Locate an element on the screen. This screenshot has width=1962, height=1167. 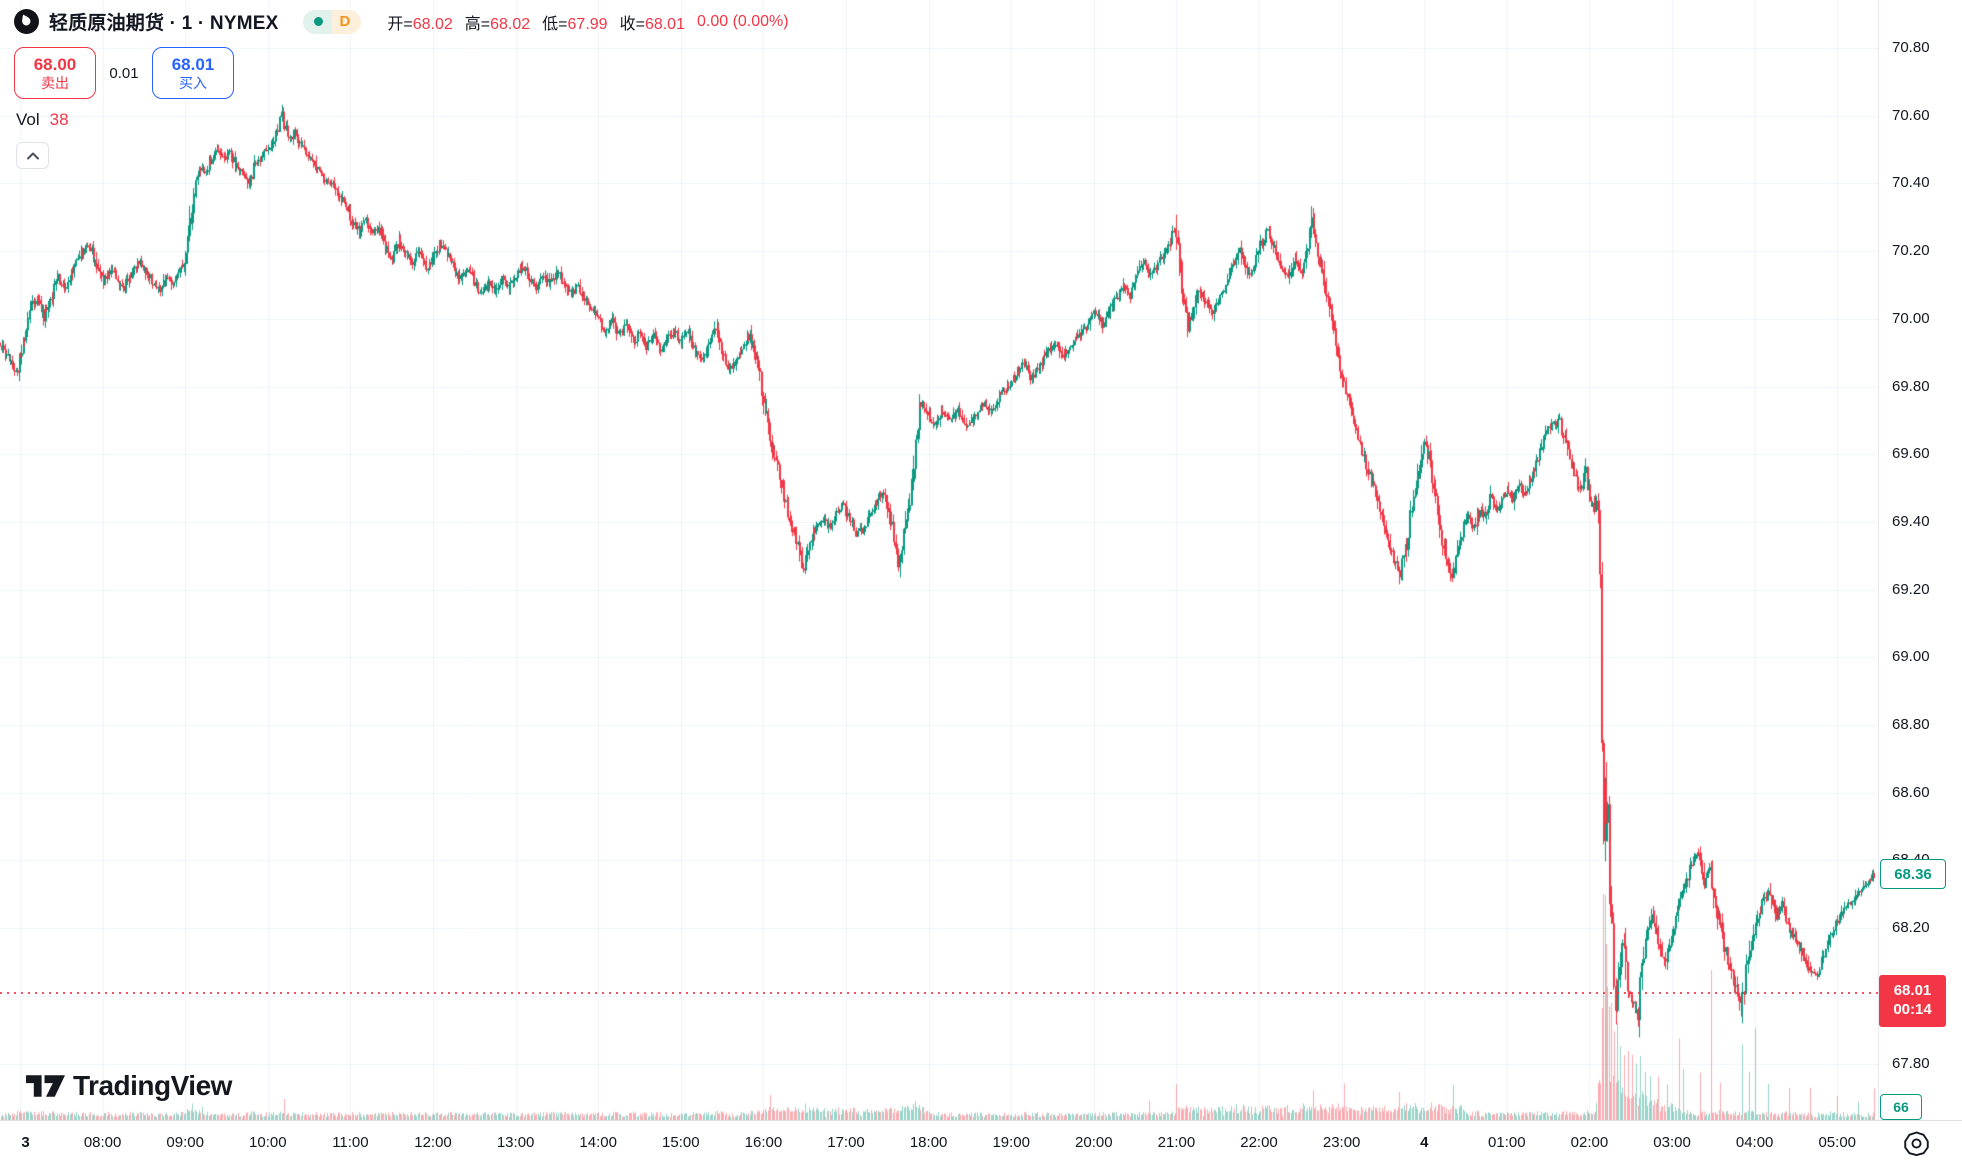
time-axis-label: 18:00 is located at coordinates (928, 1142).